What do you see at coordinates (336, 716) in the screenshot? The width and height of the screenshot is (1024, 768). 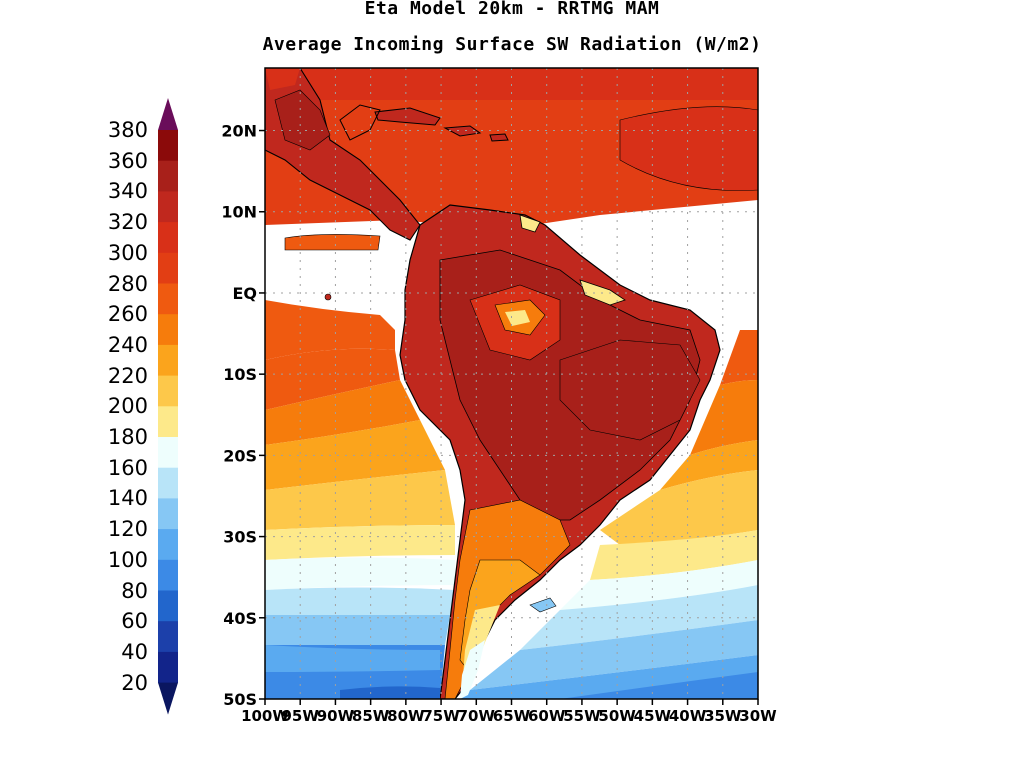 I see `lon-label: 90W` at bounding box center [336, 716].